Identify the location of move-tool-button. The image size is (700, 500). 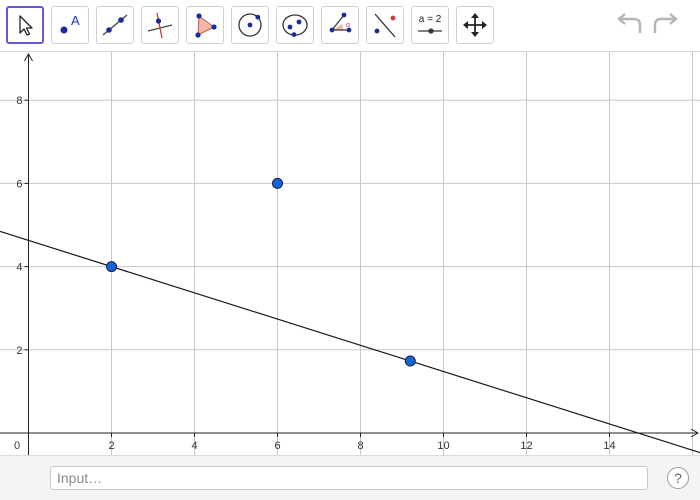
(25, 25).